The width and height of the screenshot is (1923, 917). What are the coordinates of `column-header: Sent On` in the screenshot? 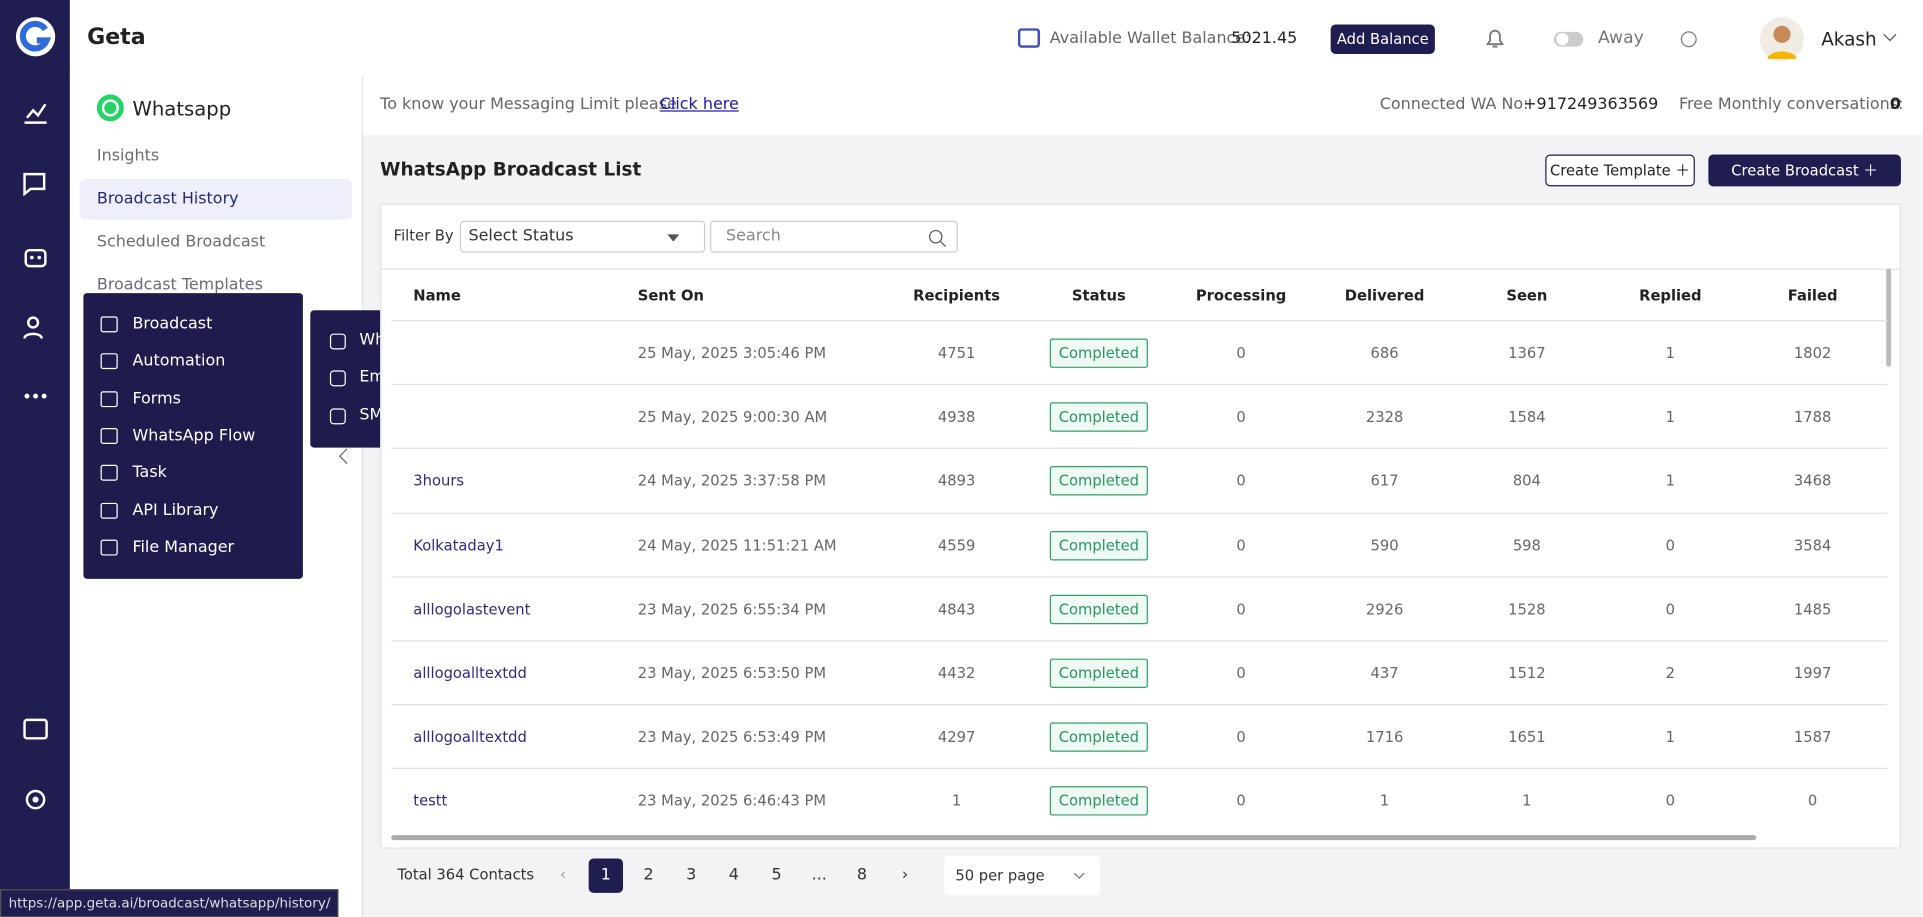 It's located at (670, 295).